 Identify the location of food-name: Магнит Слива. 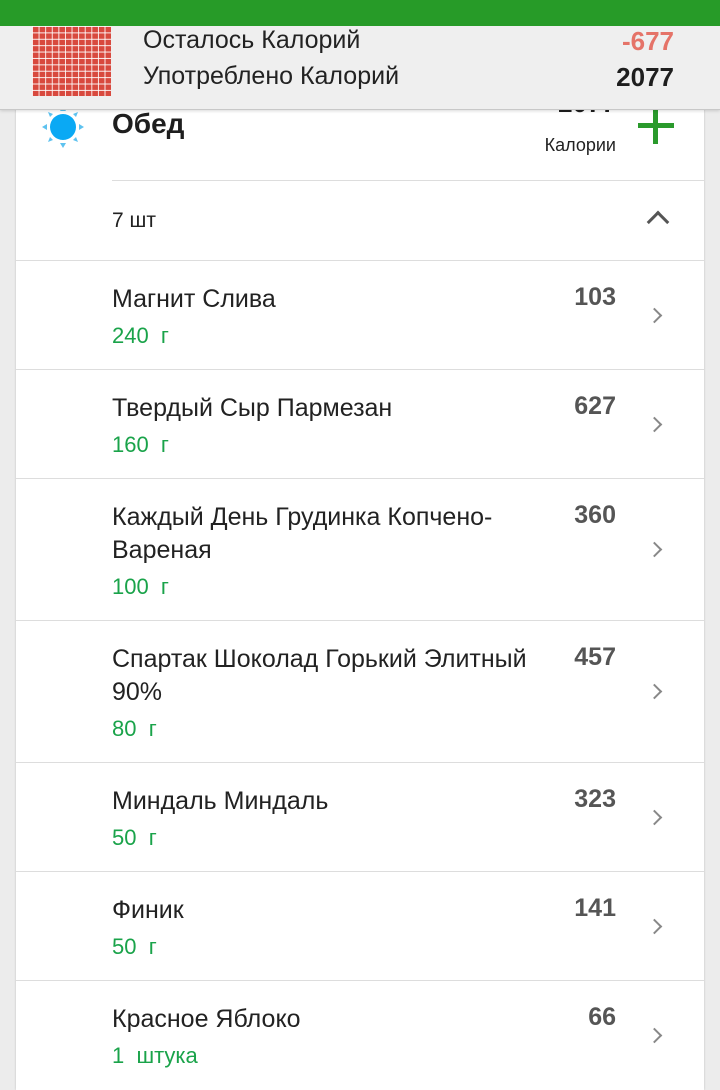
(194, 299).